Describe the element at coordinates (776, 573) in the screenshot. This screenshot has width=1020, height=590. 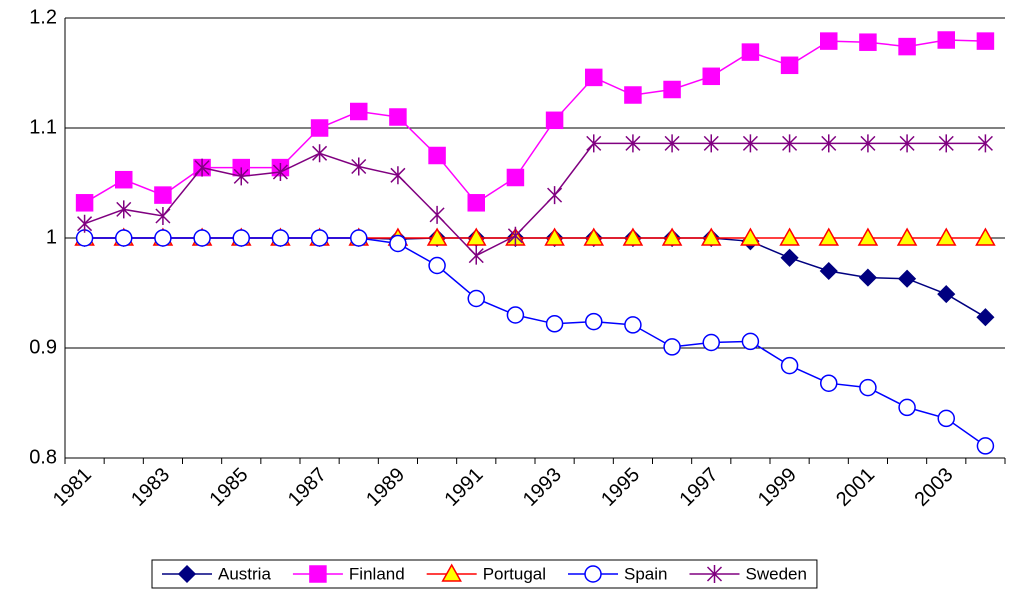
I see `legend-label: Sweden` at that location.